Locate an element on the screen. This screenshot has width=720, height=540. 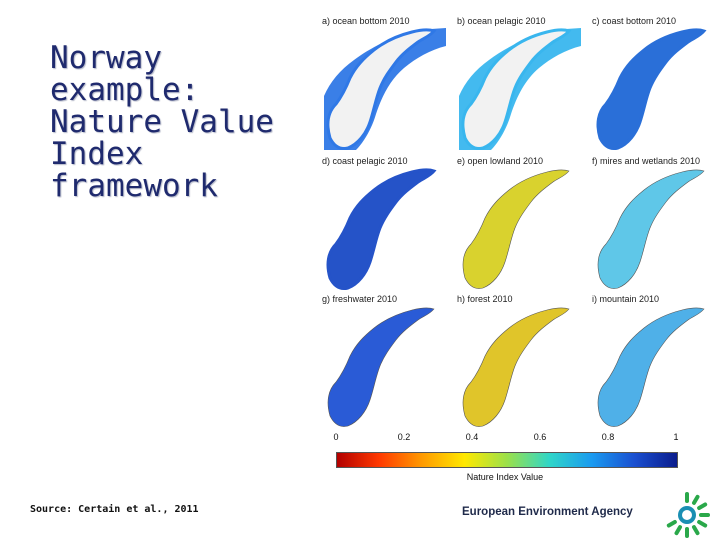
title-line: Nature Value is located at coordinates (162, 122).